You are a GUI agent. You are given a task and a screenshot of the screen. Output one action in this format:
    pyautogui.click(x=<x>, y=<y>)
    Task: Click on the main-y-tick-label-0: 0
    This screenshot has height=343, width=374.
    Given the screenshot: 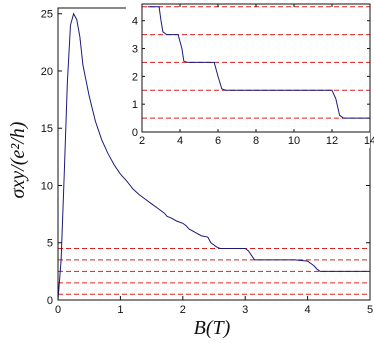 What is the action you would take?
    pyautogui.click(x=50, y=301)
    